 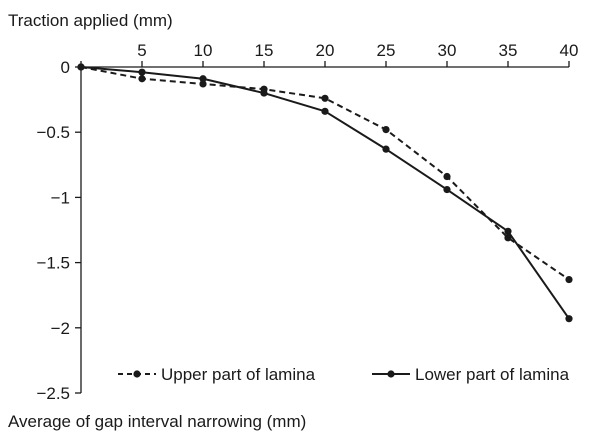 I want to click on x-tick-label: 15, so click(x=264, y=50).